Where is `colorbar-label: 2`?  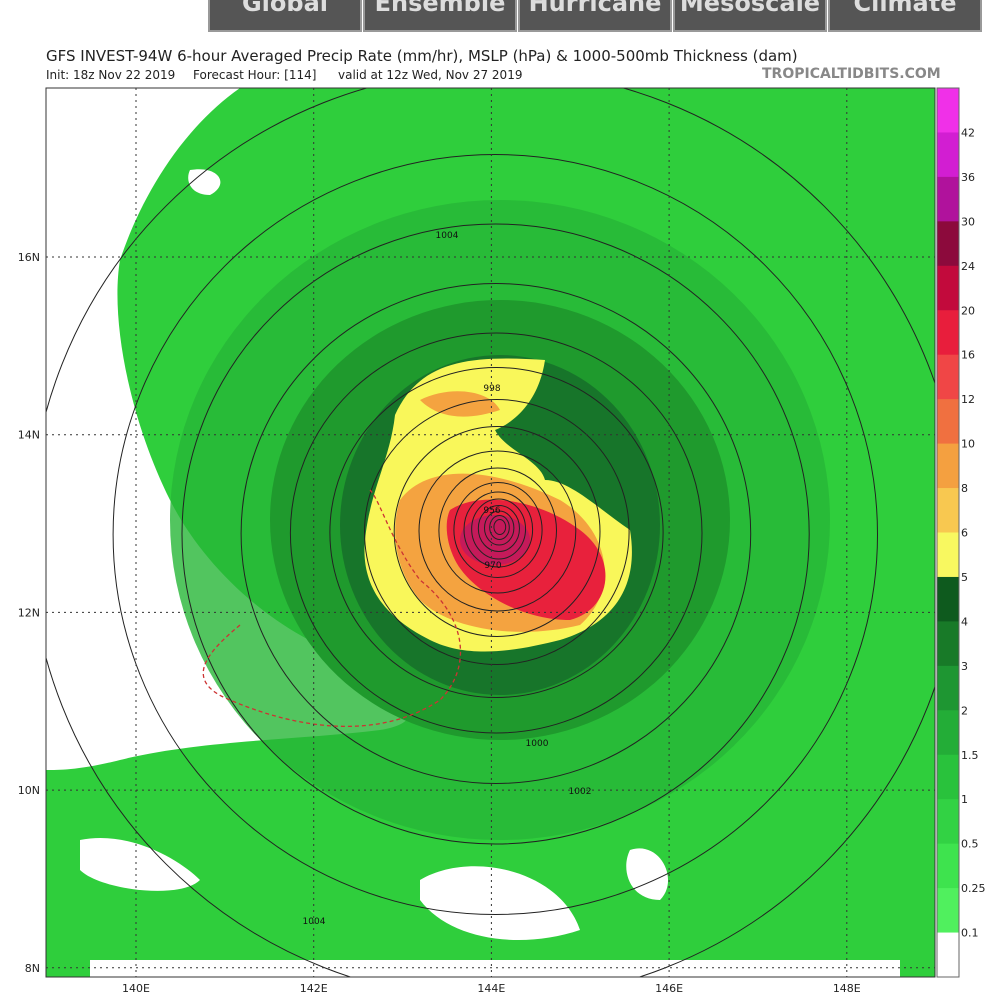 colorbar-label: 2 is located at coordinates (964, 710).